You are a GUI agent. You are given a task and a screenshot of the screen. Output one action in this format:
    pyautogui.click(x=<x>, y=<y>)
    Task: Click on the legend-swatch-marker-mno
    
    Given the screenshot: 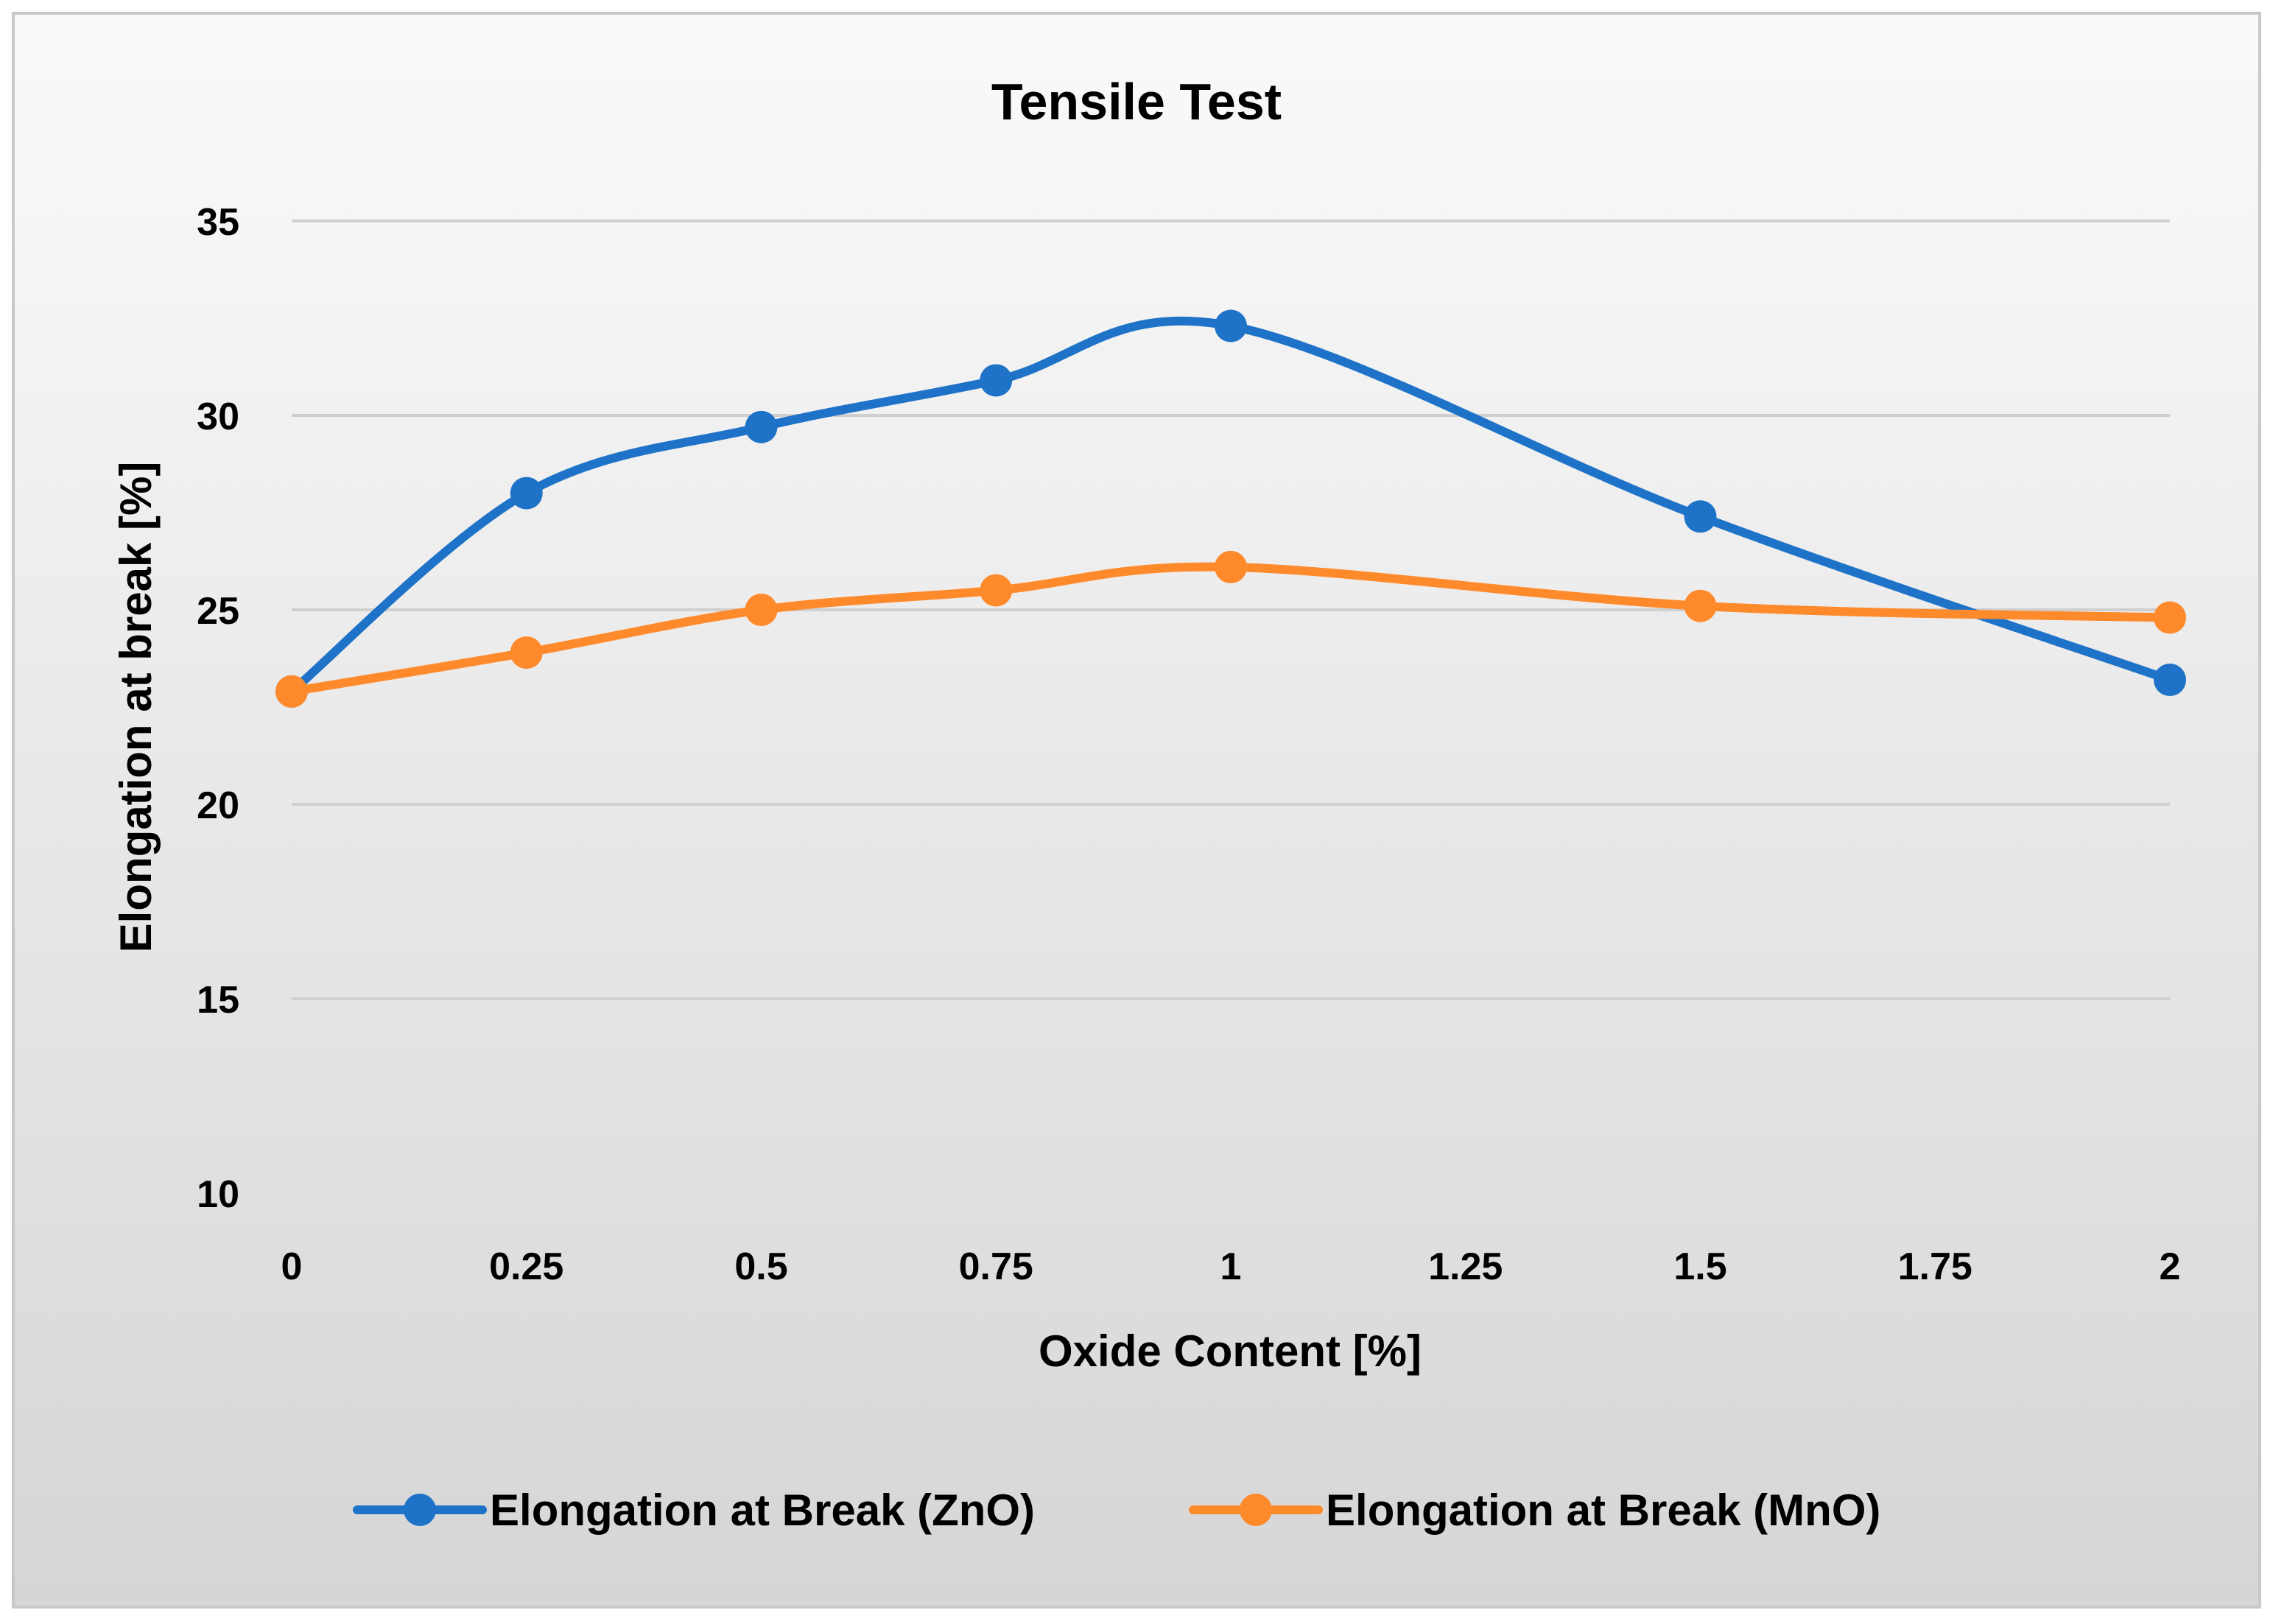 What is the action you would take?
    pyautogui.click(x=1256, y=1510)
    